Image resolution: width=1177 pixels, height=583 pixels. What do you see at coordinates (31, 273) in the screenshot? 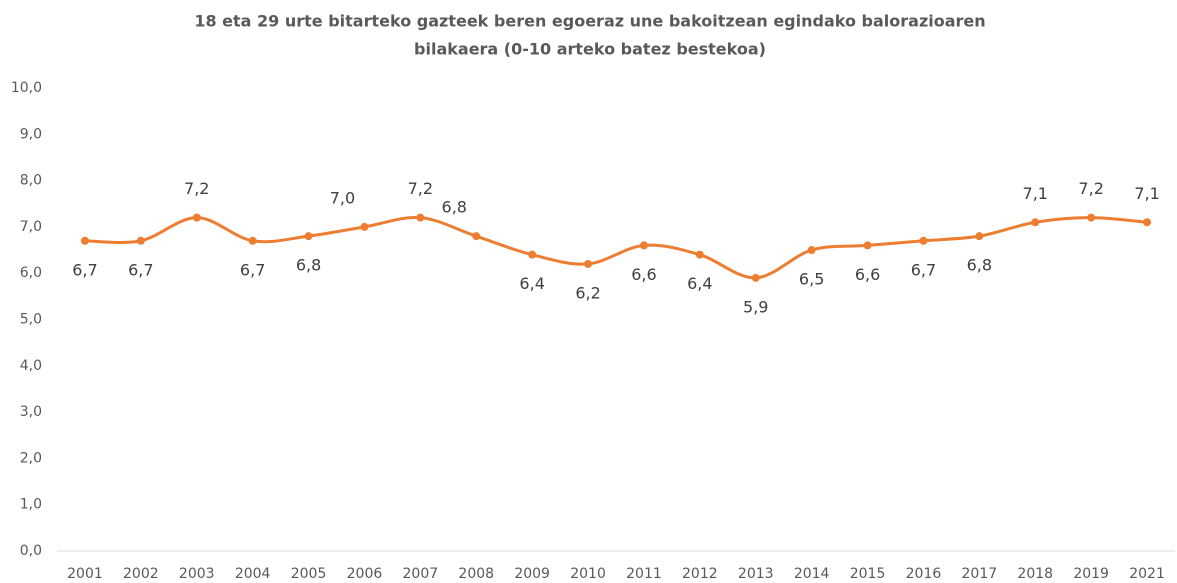
I see `y-tick-label: 6,0` at bounding box center [31, 273].